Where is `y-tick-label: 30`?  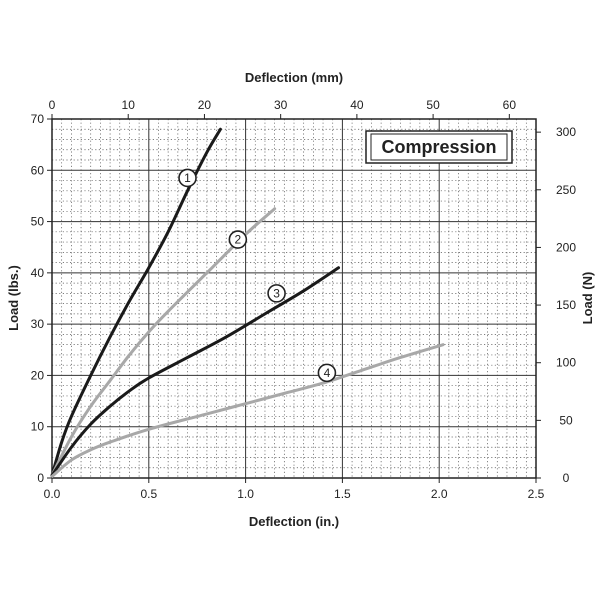 y-tick-label: 30 is located at coordinates (38, 324).